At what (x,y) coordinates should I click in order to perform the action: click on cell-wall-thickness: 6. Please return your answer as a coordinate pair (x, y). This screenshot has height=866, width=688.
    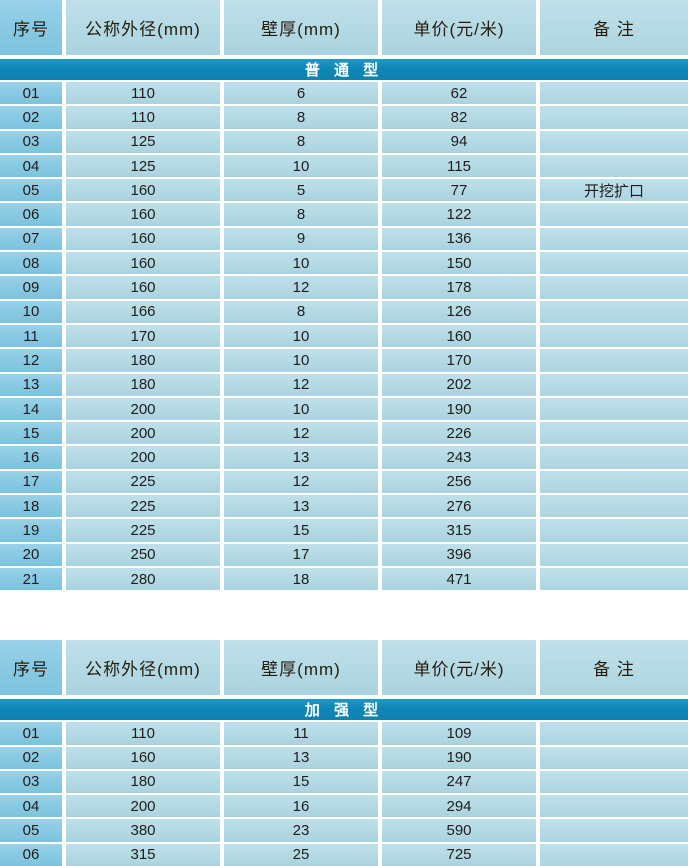
    Looking at the image, I should click on (301, 93).